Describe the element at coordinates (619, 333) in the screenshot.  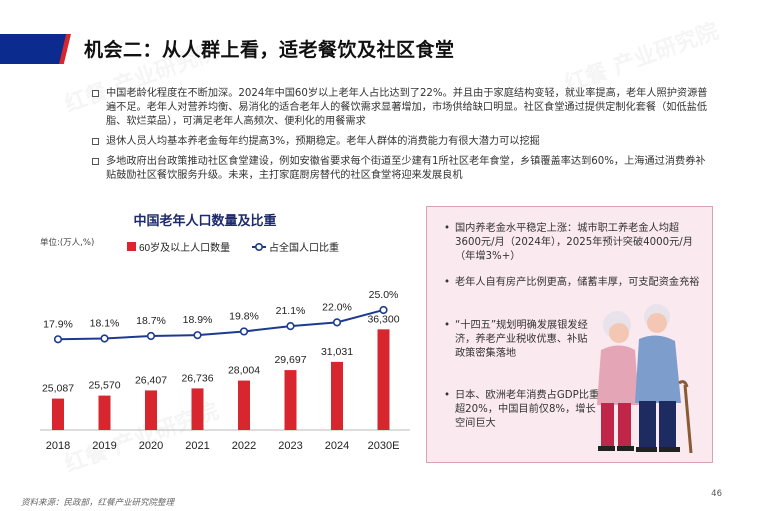
I see `woman-face` at that location.